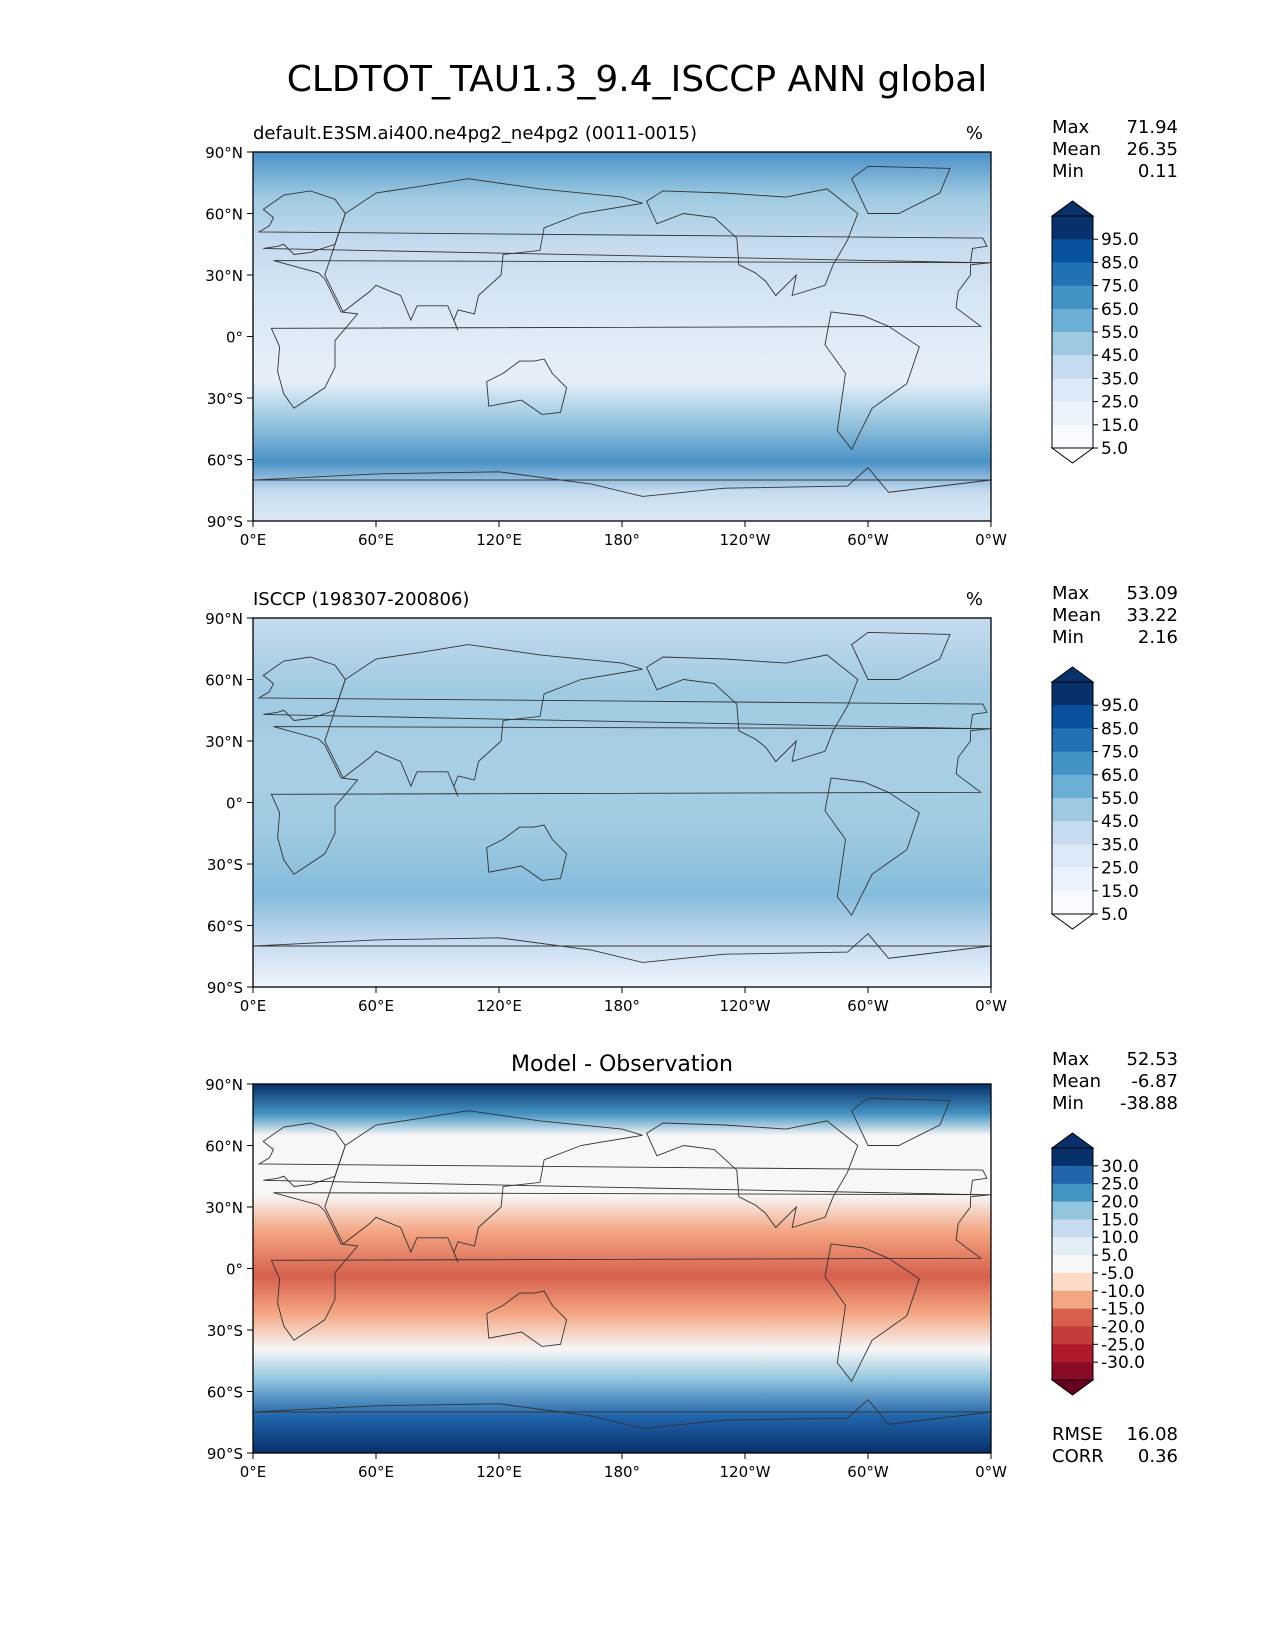  What do you see at coordinates (1149, 1103) in the screenshot?
I see `stat-value-min: -38.88` at bounding box center [1149, 1103].